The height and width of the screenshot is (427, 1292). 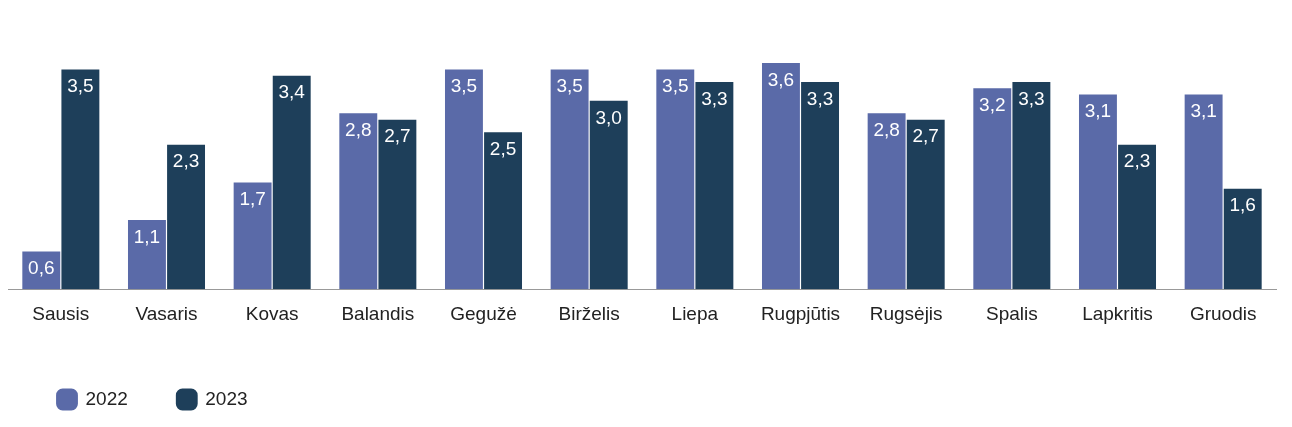 What do you see at coordinates (292, 92) in the screenshot?
I see `data-label: 3,4` at bounding box center [292, 92].